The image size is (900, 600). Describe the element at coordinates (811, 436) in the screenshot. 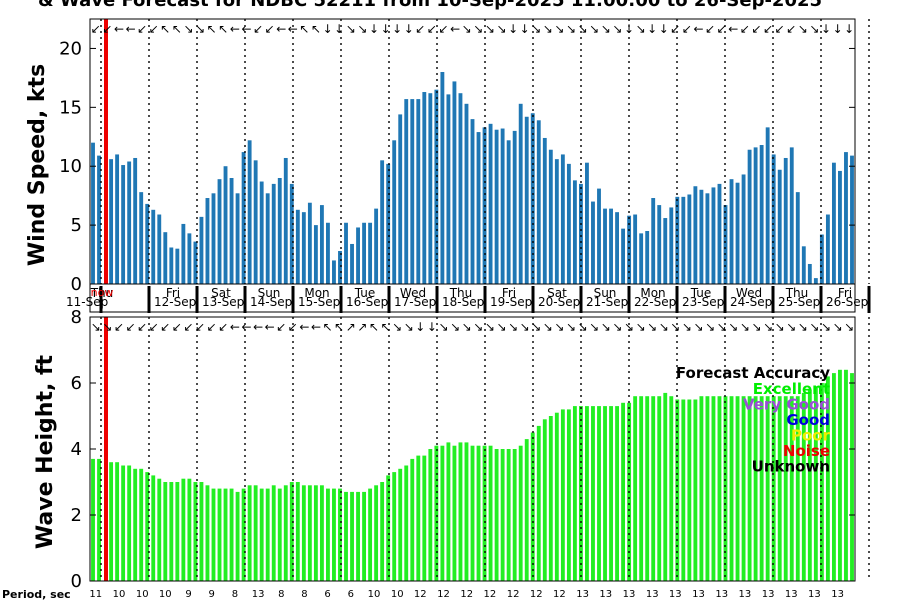

I see `legend-item-poor: Poor` at that location.